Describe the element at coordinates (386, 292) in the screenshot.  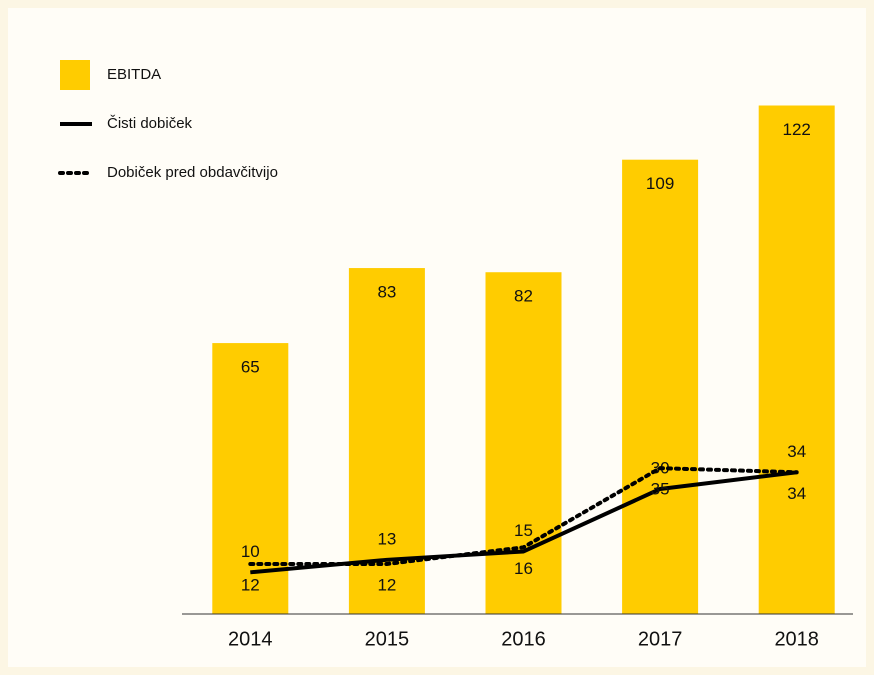
I see `bar-value-label: 83` at that location.